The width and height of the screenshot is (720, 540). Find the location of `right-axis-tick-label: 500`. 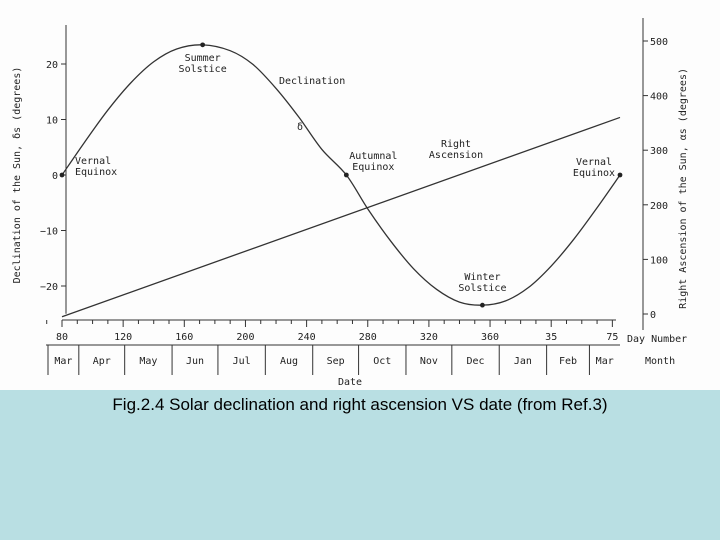

right-axis-tick-label: 500 is located at coordinates (659, 42).